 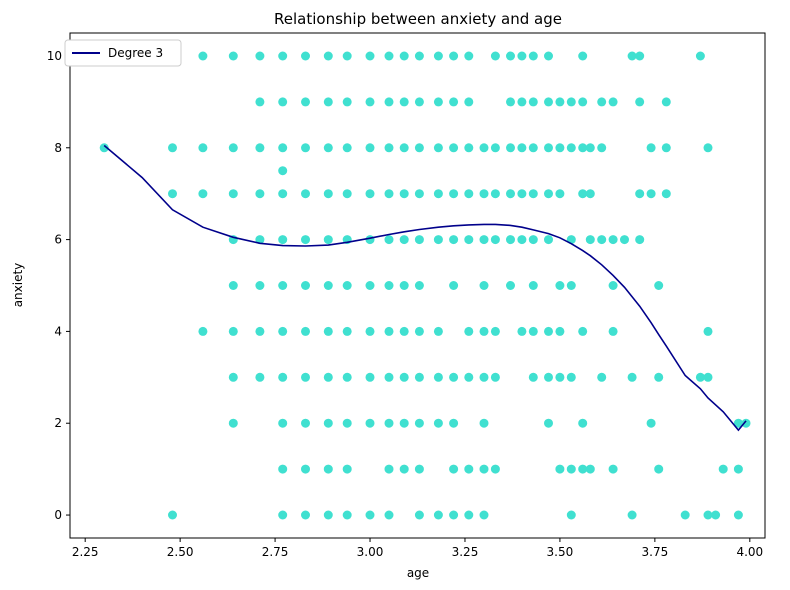 I want to click on x-tick-label: 2.25, so click(x=85, y=552).